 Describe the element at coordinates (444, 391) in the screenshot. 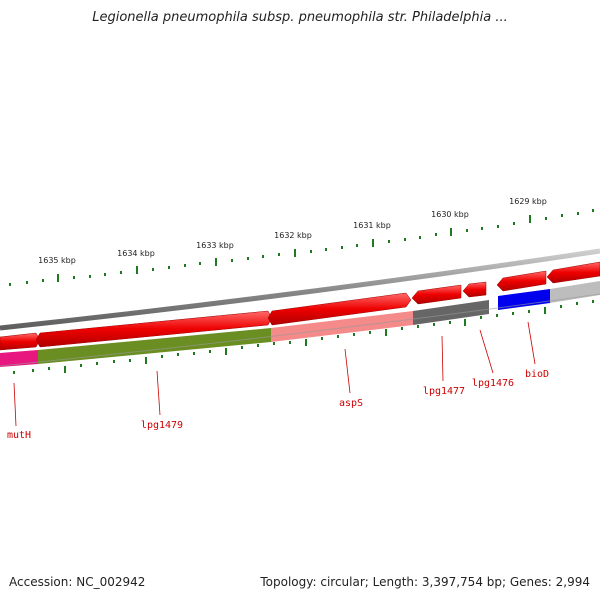

I see `gene-label-lpg1477: lpg1477` at that location.